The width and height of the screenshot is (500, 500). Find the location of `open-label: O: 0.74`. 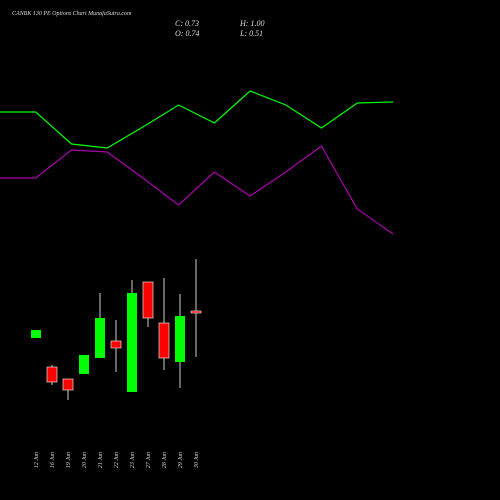

open-label: O: 0.74 is located at coordinates (187, 33).